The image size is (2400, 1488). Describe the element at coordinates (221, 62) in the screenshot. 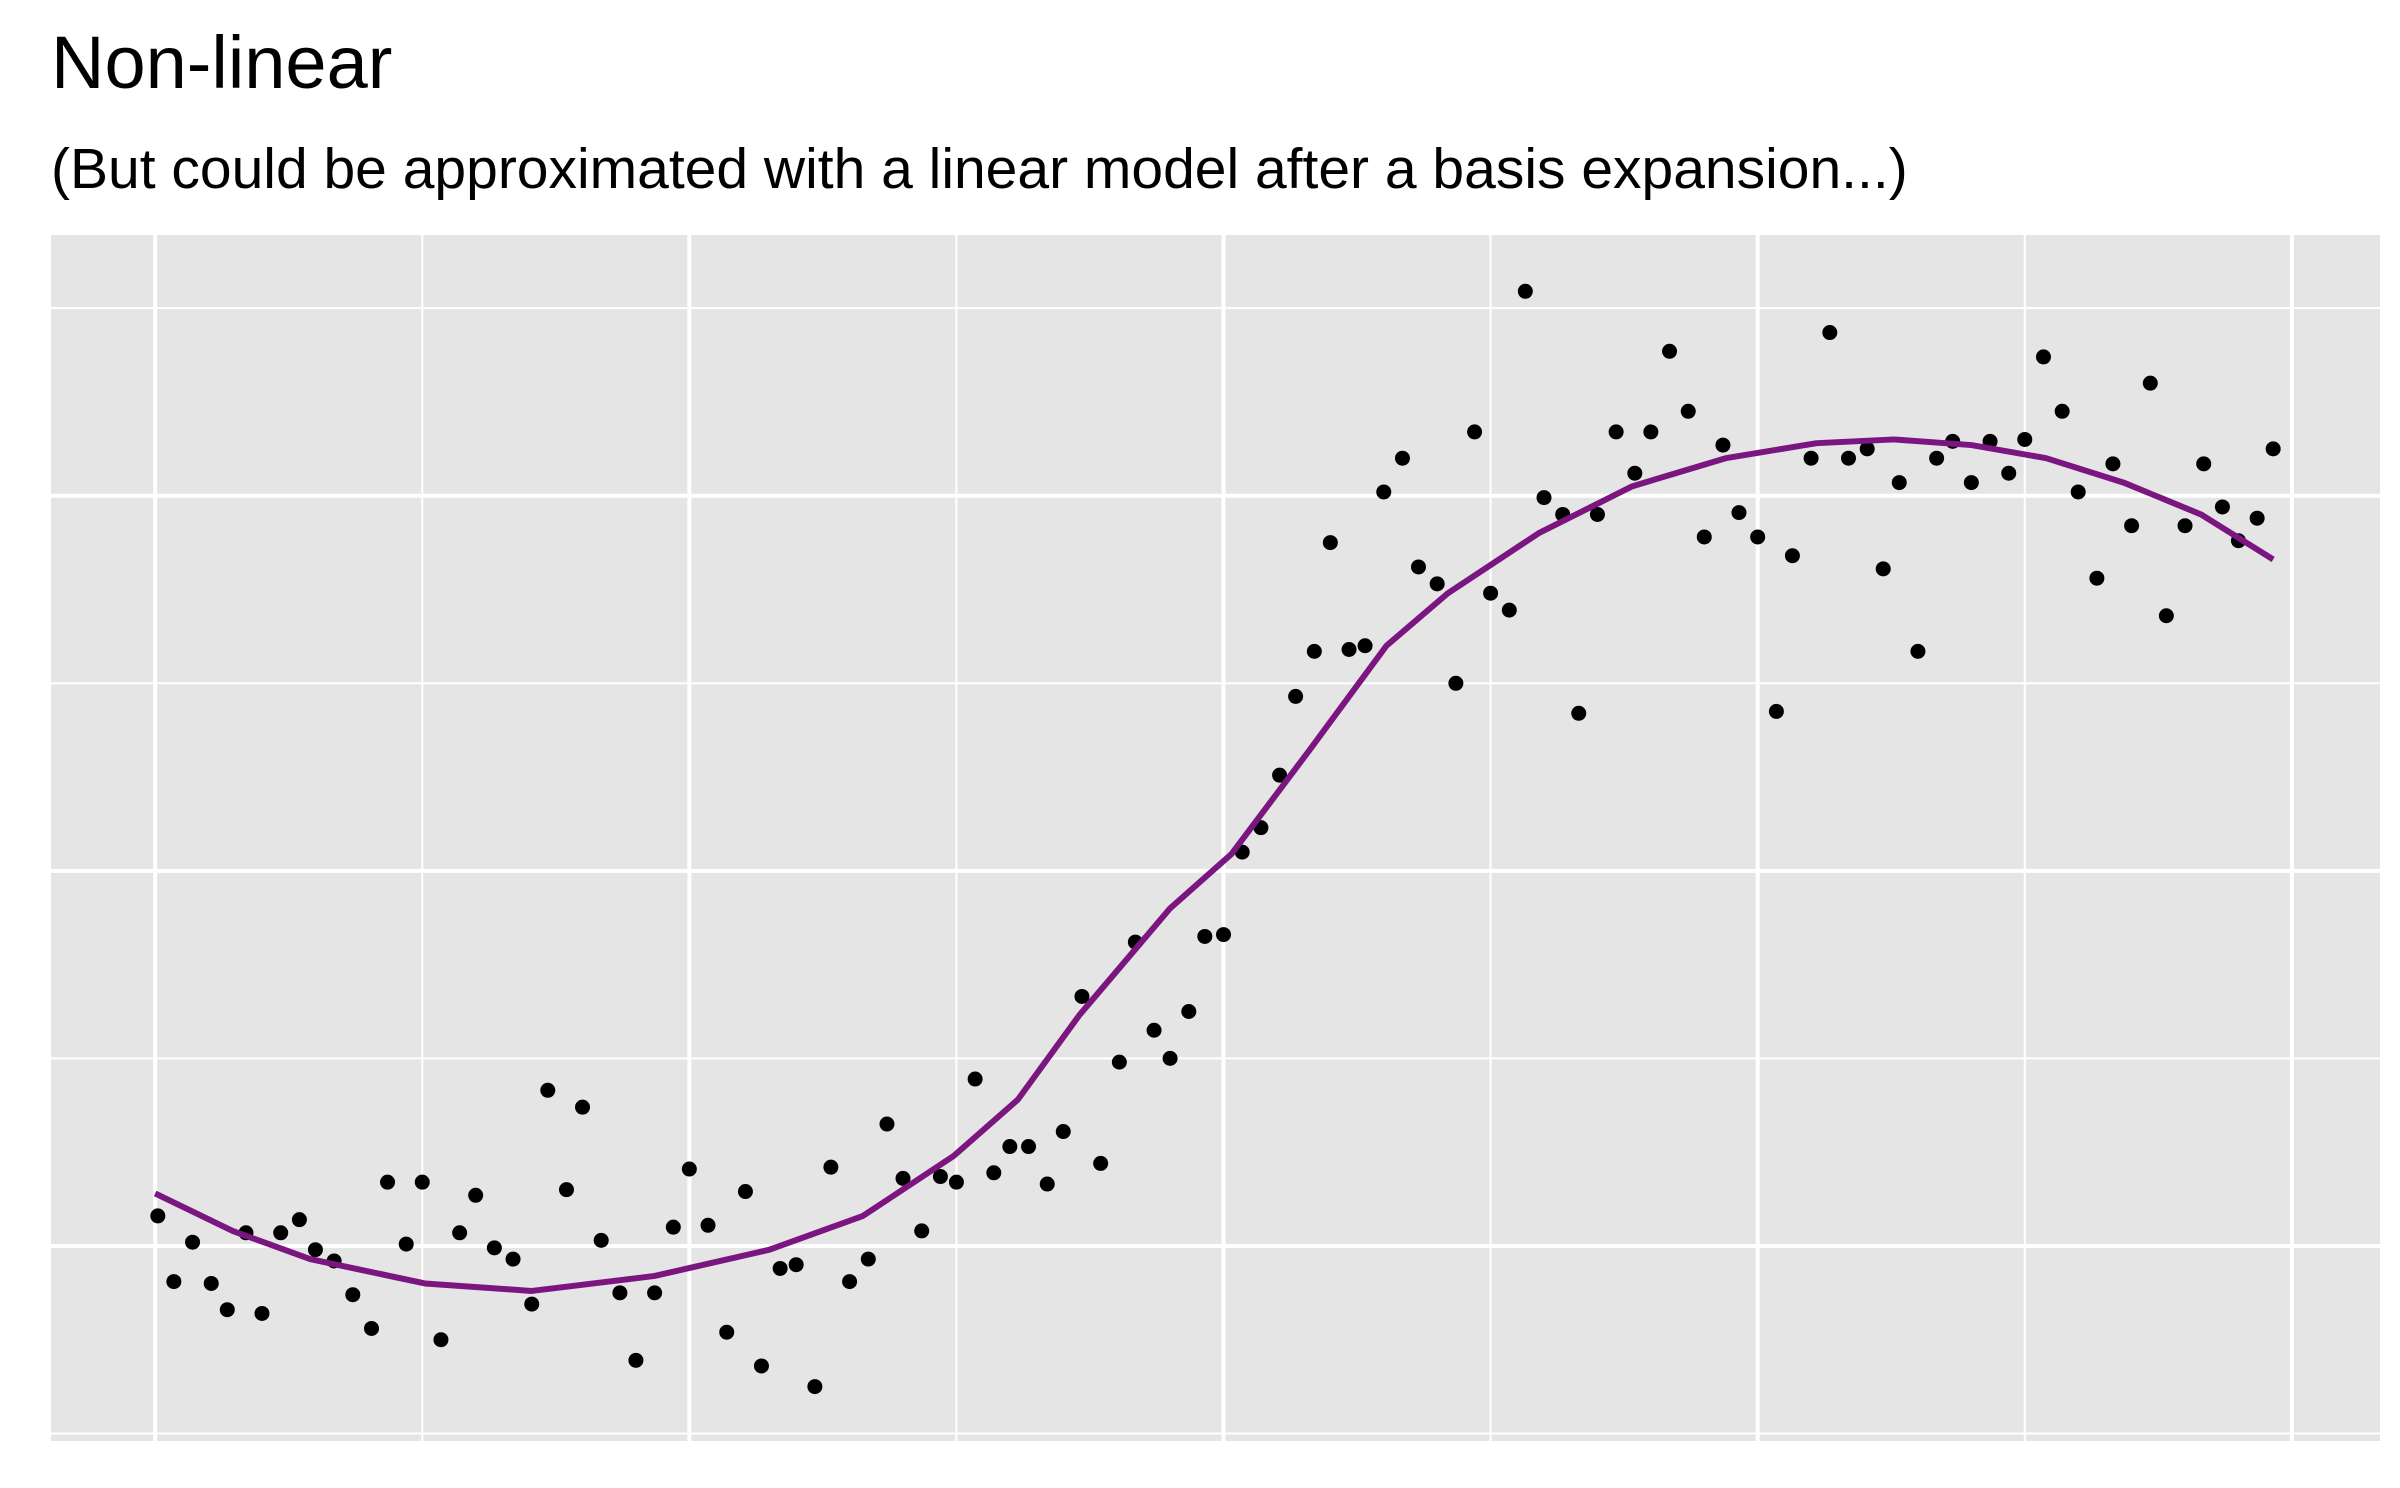

I see `chart-title: Non-linear` at that location.